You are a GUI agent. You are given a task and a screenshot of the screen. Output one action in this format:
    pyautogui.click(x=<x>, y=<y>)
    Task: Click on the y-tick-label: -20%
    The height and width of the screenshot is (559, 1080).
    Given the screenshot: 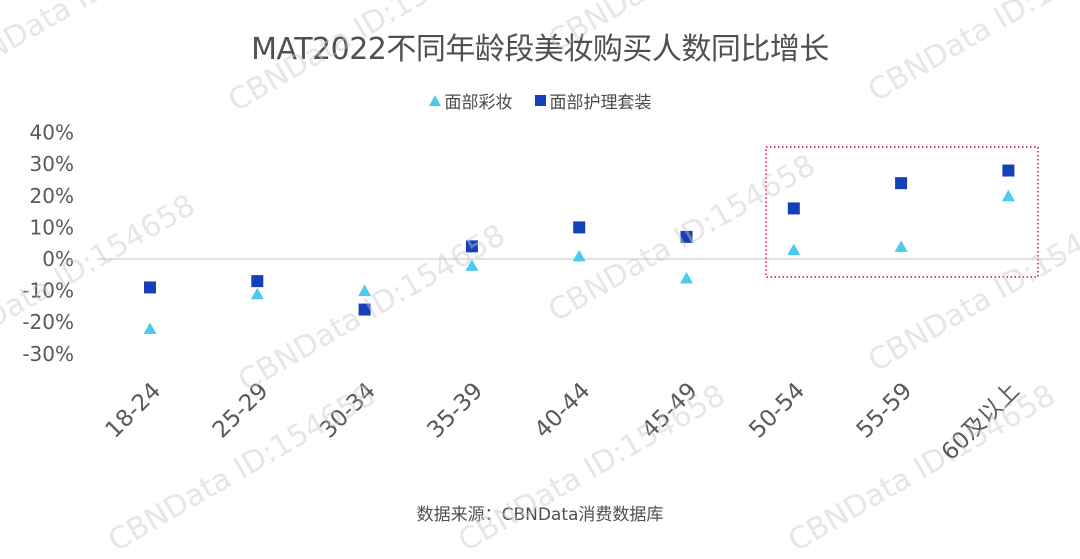 What is the action you would take?
    pyautogui.click(x=48, y=322)
    